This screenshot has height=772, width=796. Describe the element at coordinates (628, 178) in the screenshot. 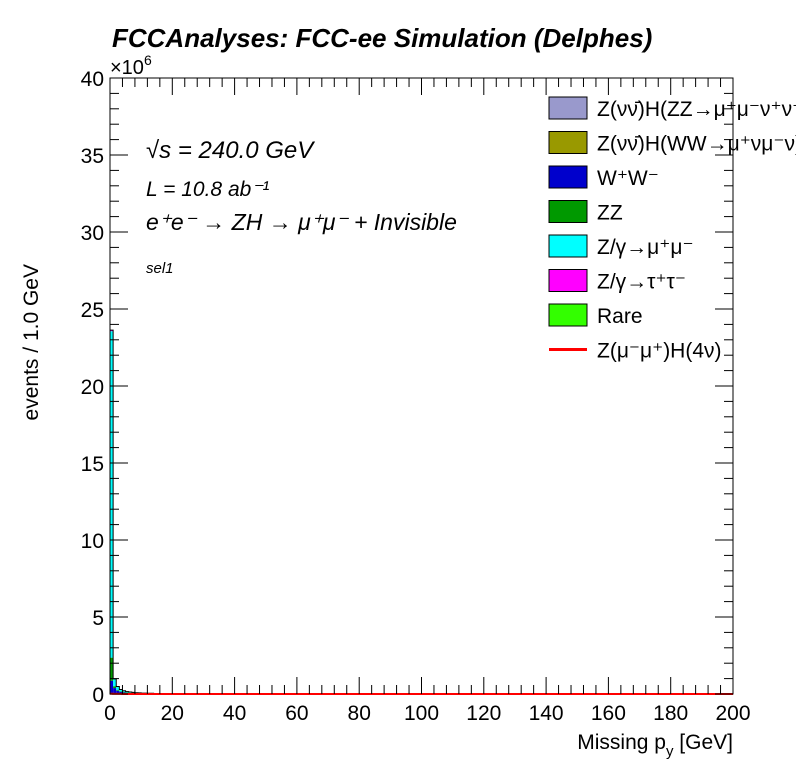

I see `legend-label: W⁺W⁻` at that location.